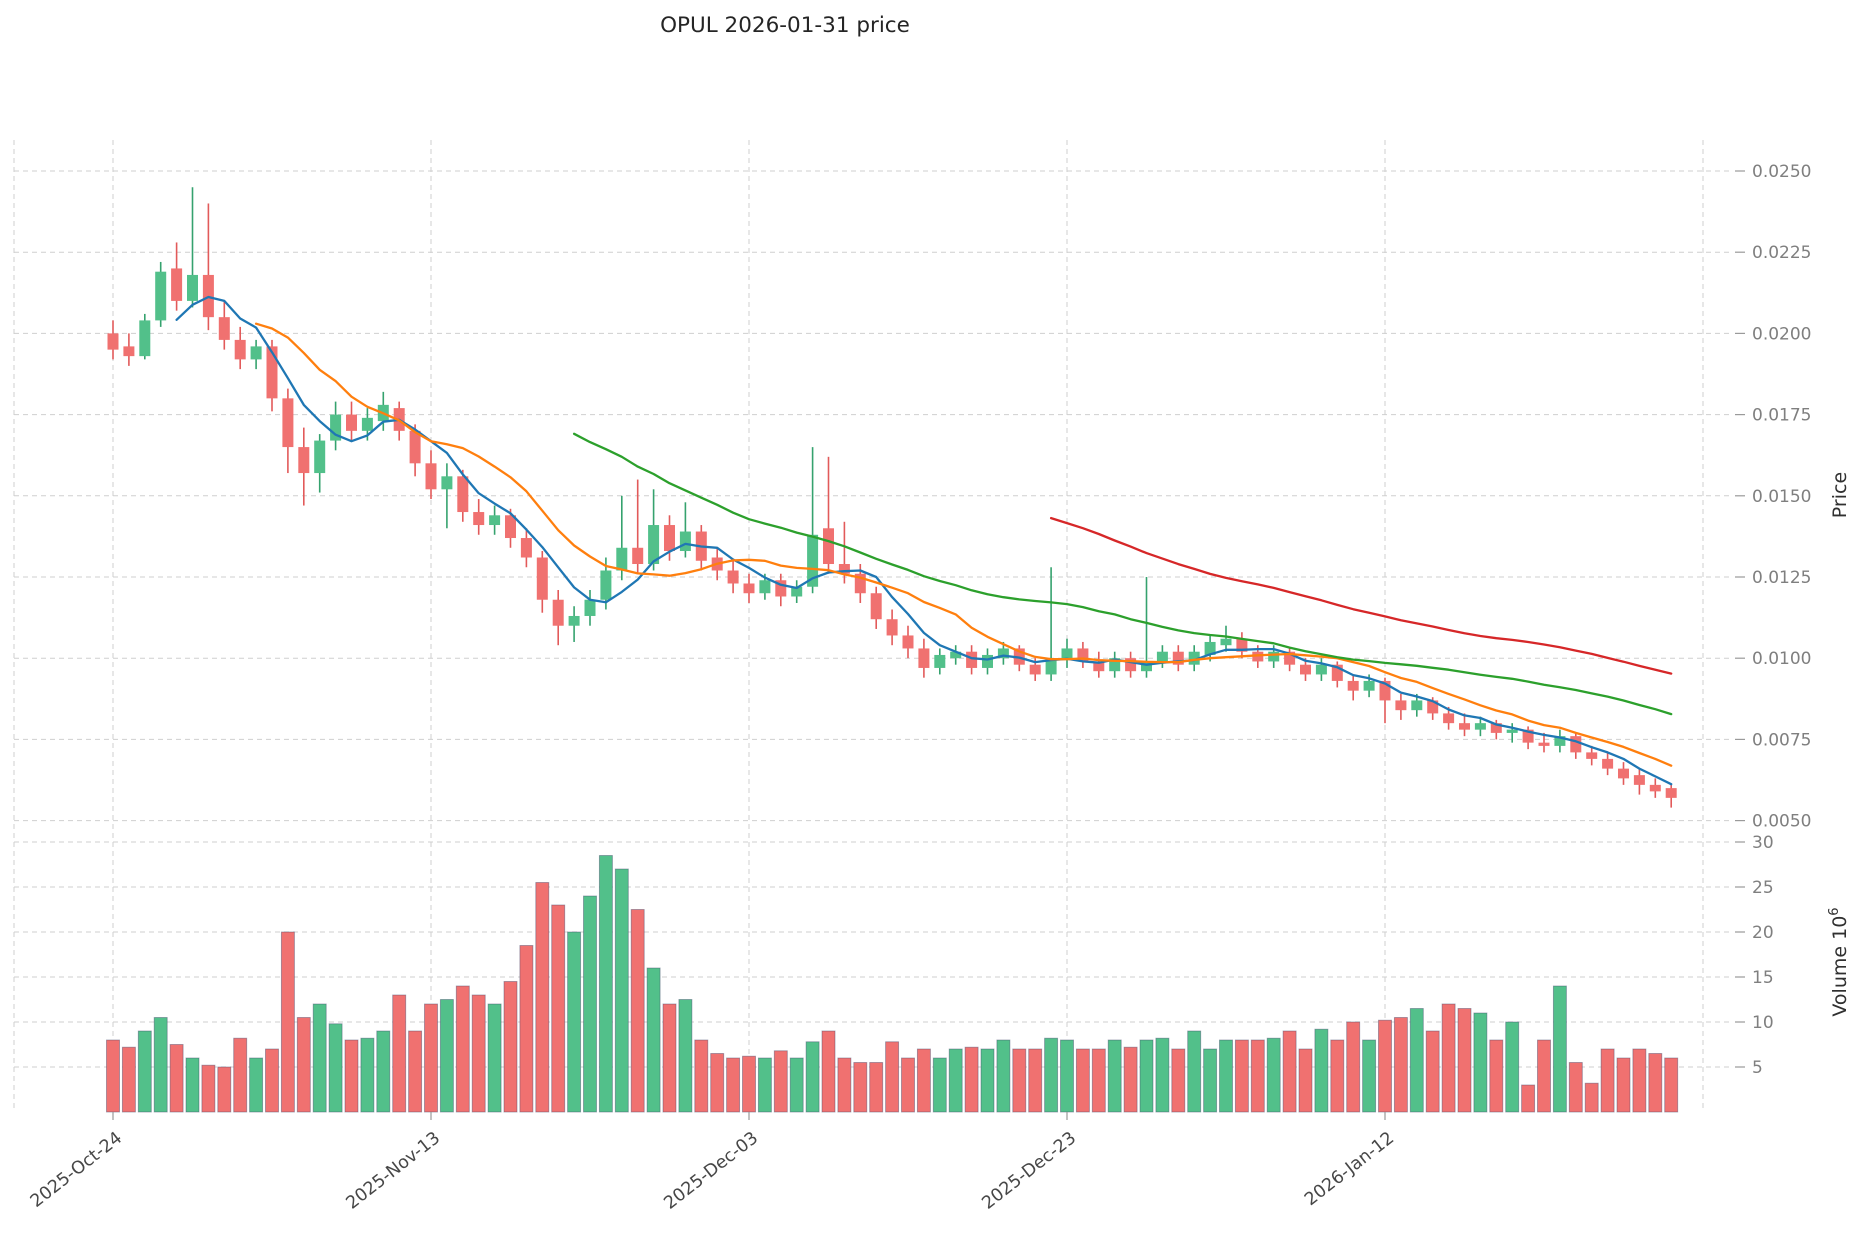  What do you see at coordinates (1840, 495) in the screenshot?
I see `price-axis-label: Price` at bounding box center [1840, 495].